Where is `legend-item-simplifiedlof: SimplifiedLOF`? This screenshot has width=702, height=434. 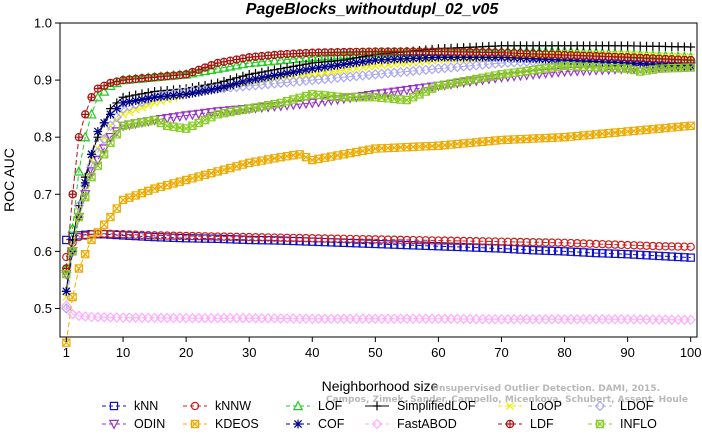 legend-item-simplifiedlof: SimplifiedLOF is located at coordinates (420, 406).